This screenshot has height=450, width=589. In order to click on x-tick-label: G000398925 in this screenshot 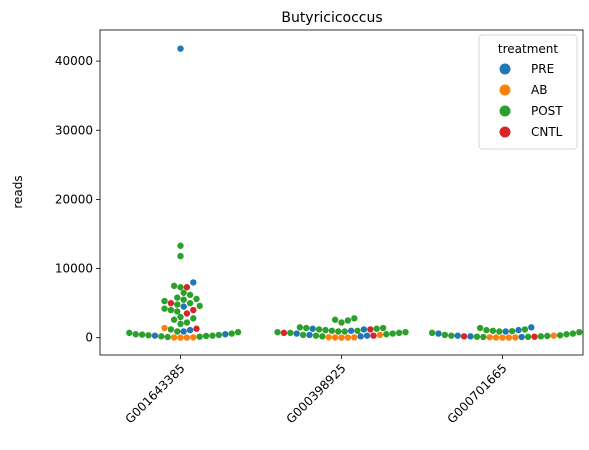, I will do `click(316, 393)`.